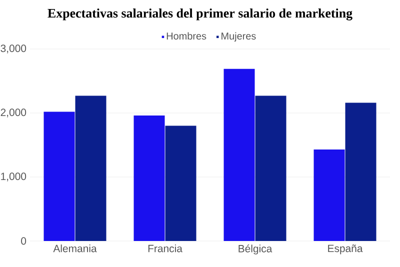  Describe the element at coordinates (186, 36) in the screenshot. I see `legend-label: Hombres` at that location.